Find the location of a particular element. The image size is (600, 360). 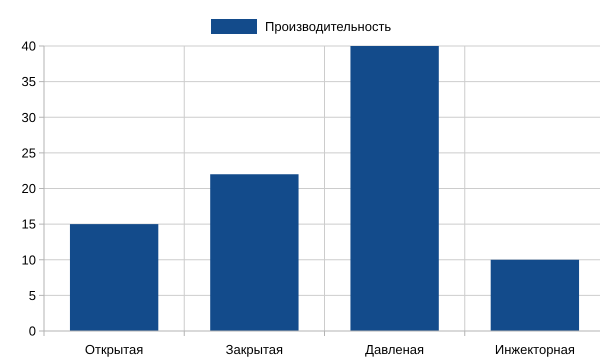

y-tick-label: 20 is located at coordinates (29, 188).